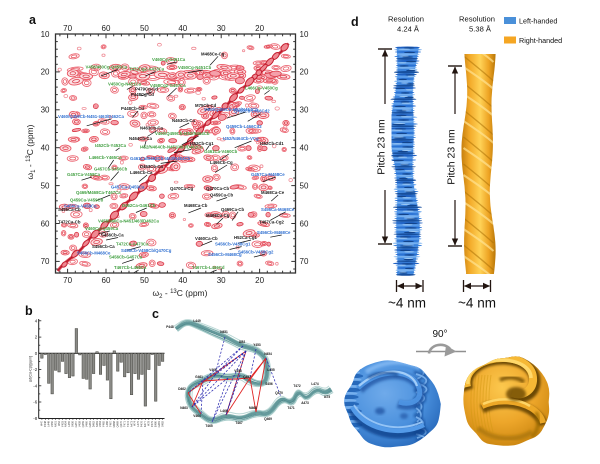 The image size is (600, 464). Describe the element at coordinates (145, 423) in the screenshot. I see `svg-text: K477` at that location.